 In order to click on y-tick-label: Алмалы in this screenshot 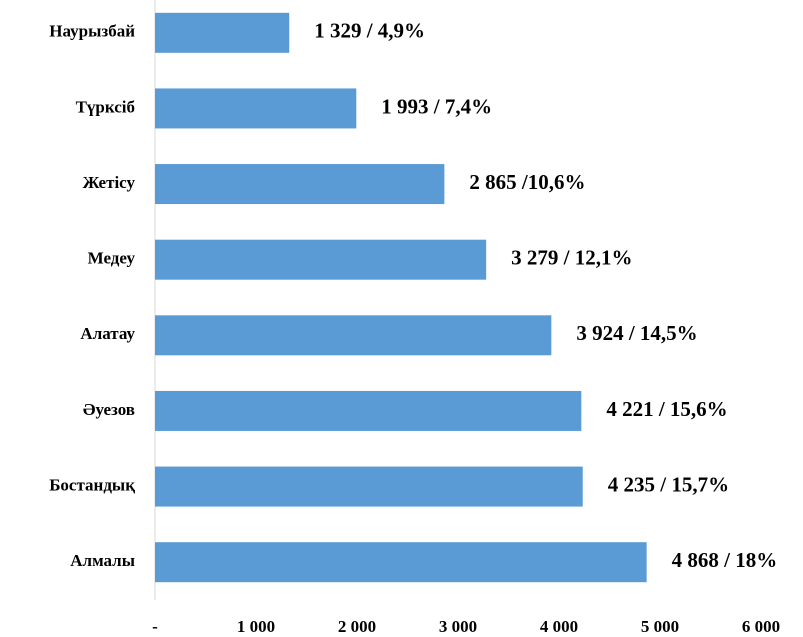, I will do `click(102, 560)`.